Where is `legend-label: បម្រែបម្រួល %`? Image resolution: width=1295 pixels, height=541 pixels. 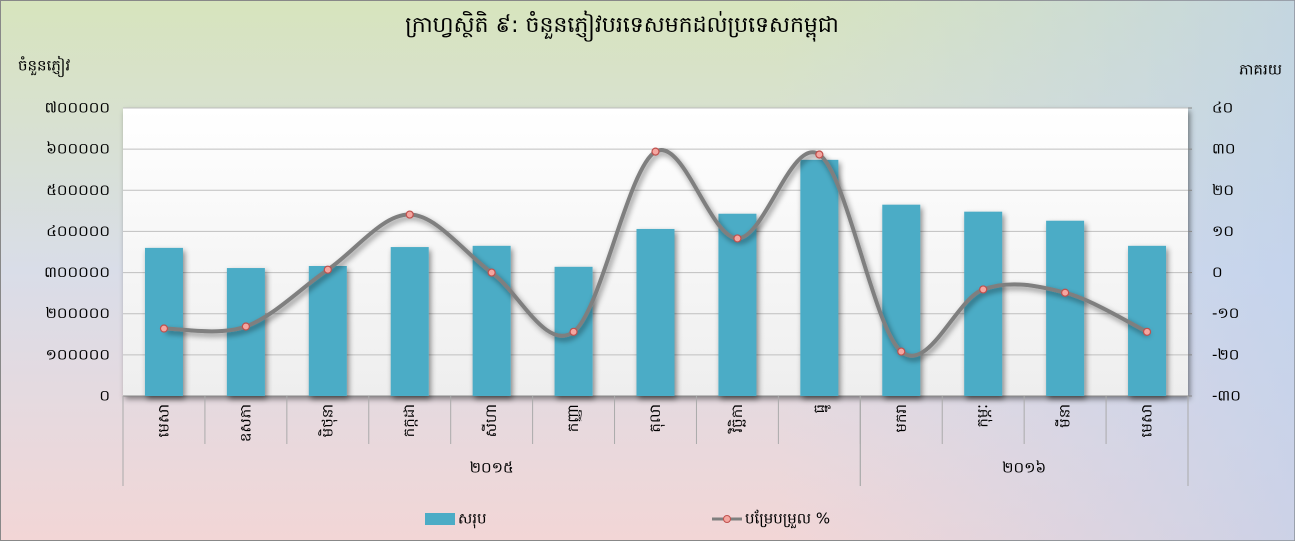 legend-label: បម្រែបម្រួល % is located at coordinates (787, 519).